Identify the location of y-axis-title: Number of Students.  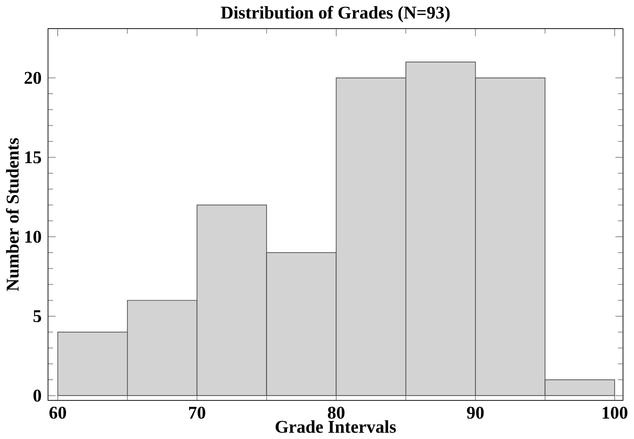
(12, 215).